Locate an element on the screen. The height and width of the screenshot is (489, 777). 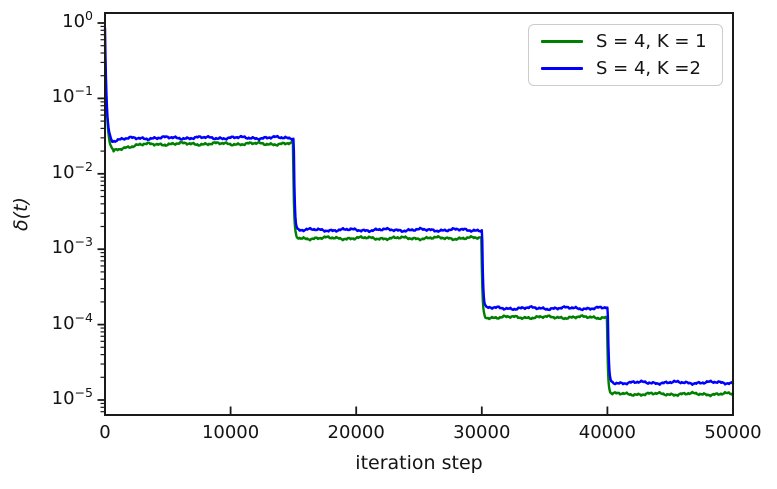
legend-line-sample-green is located at coordinates (562, 41).